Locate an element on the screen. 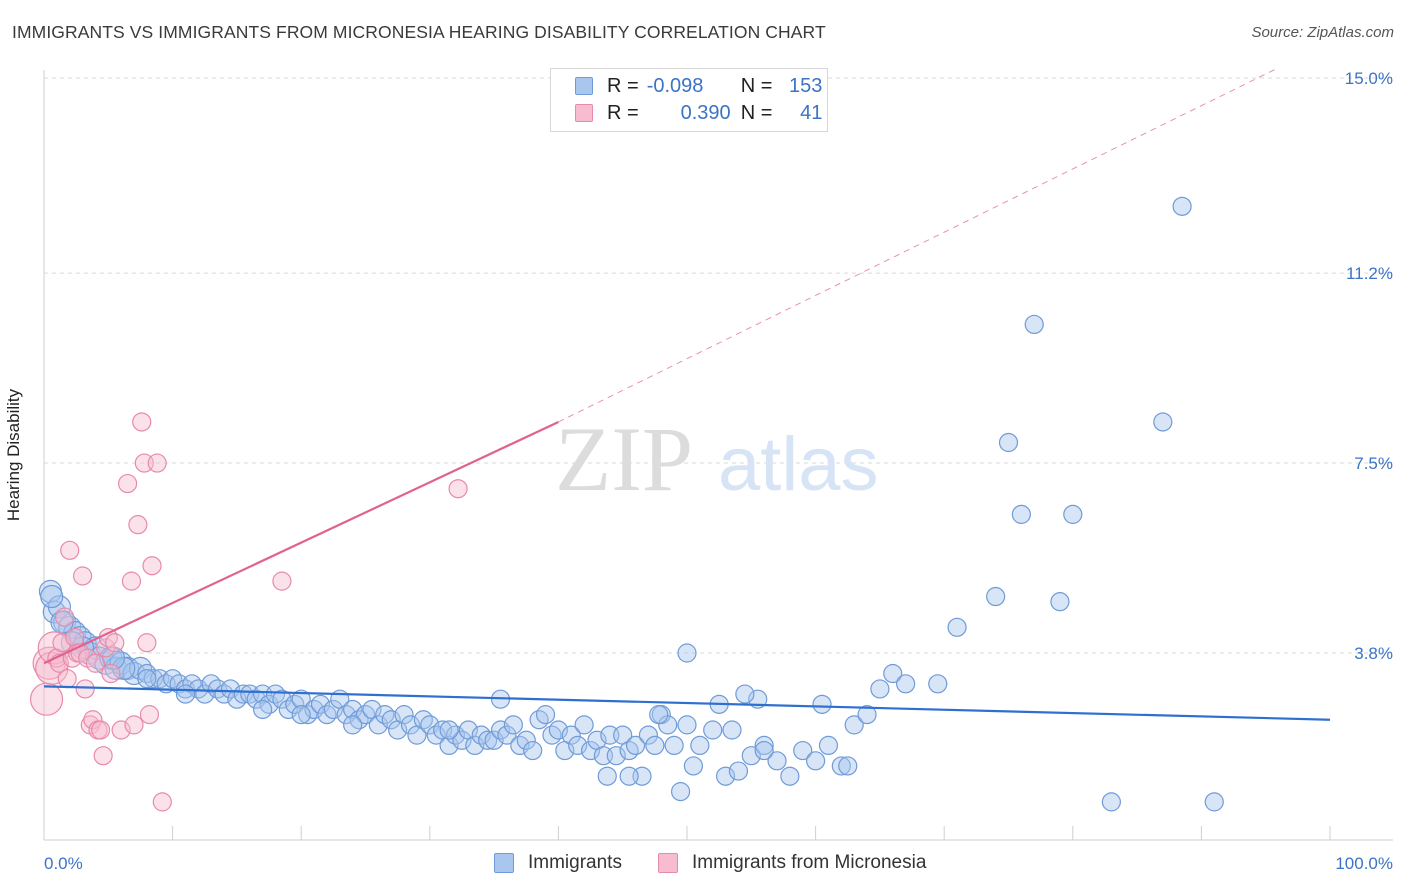 The image size is (1406, 892). legend-item-micronesia: Immigrants from Micronesia is located at coordinates (792, 863).